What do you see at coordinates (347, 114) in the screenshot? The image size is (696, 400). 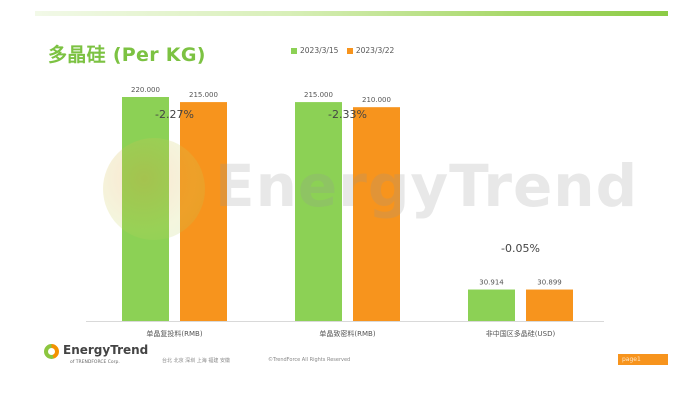 I see `change-label-2: -2.33%` at bounding box center [347, 114].